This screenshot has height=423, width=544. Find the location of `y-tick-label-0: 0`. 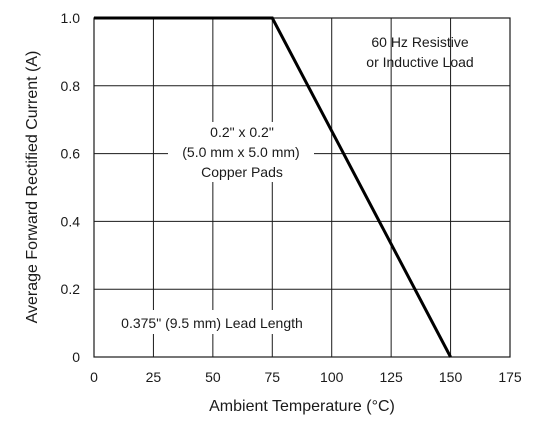

y-tick-label-0: 0 is located at coordinates (76, 357).